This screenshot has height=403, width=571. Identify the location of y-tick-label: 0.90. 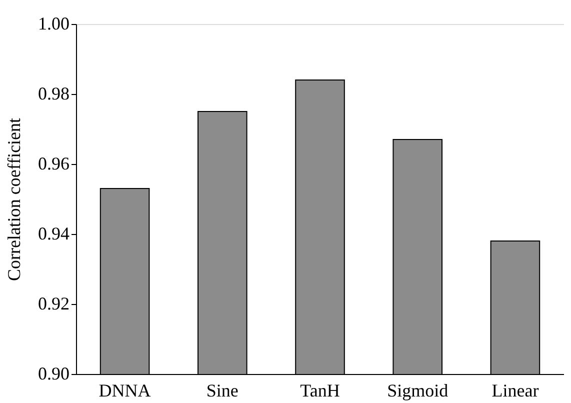
(54, 374).